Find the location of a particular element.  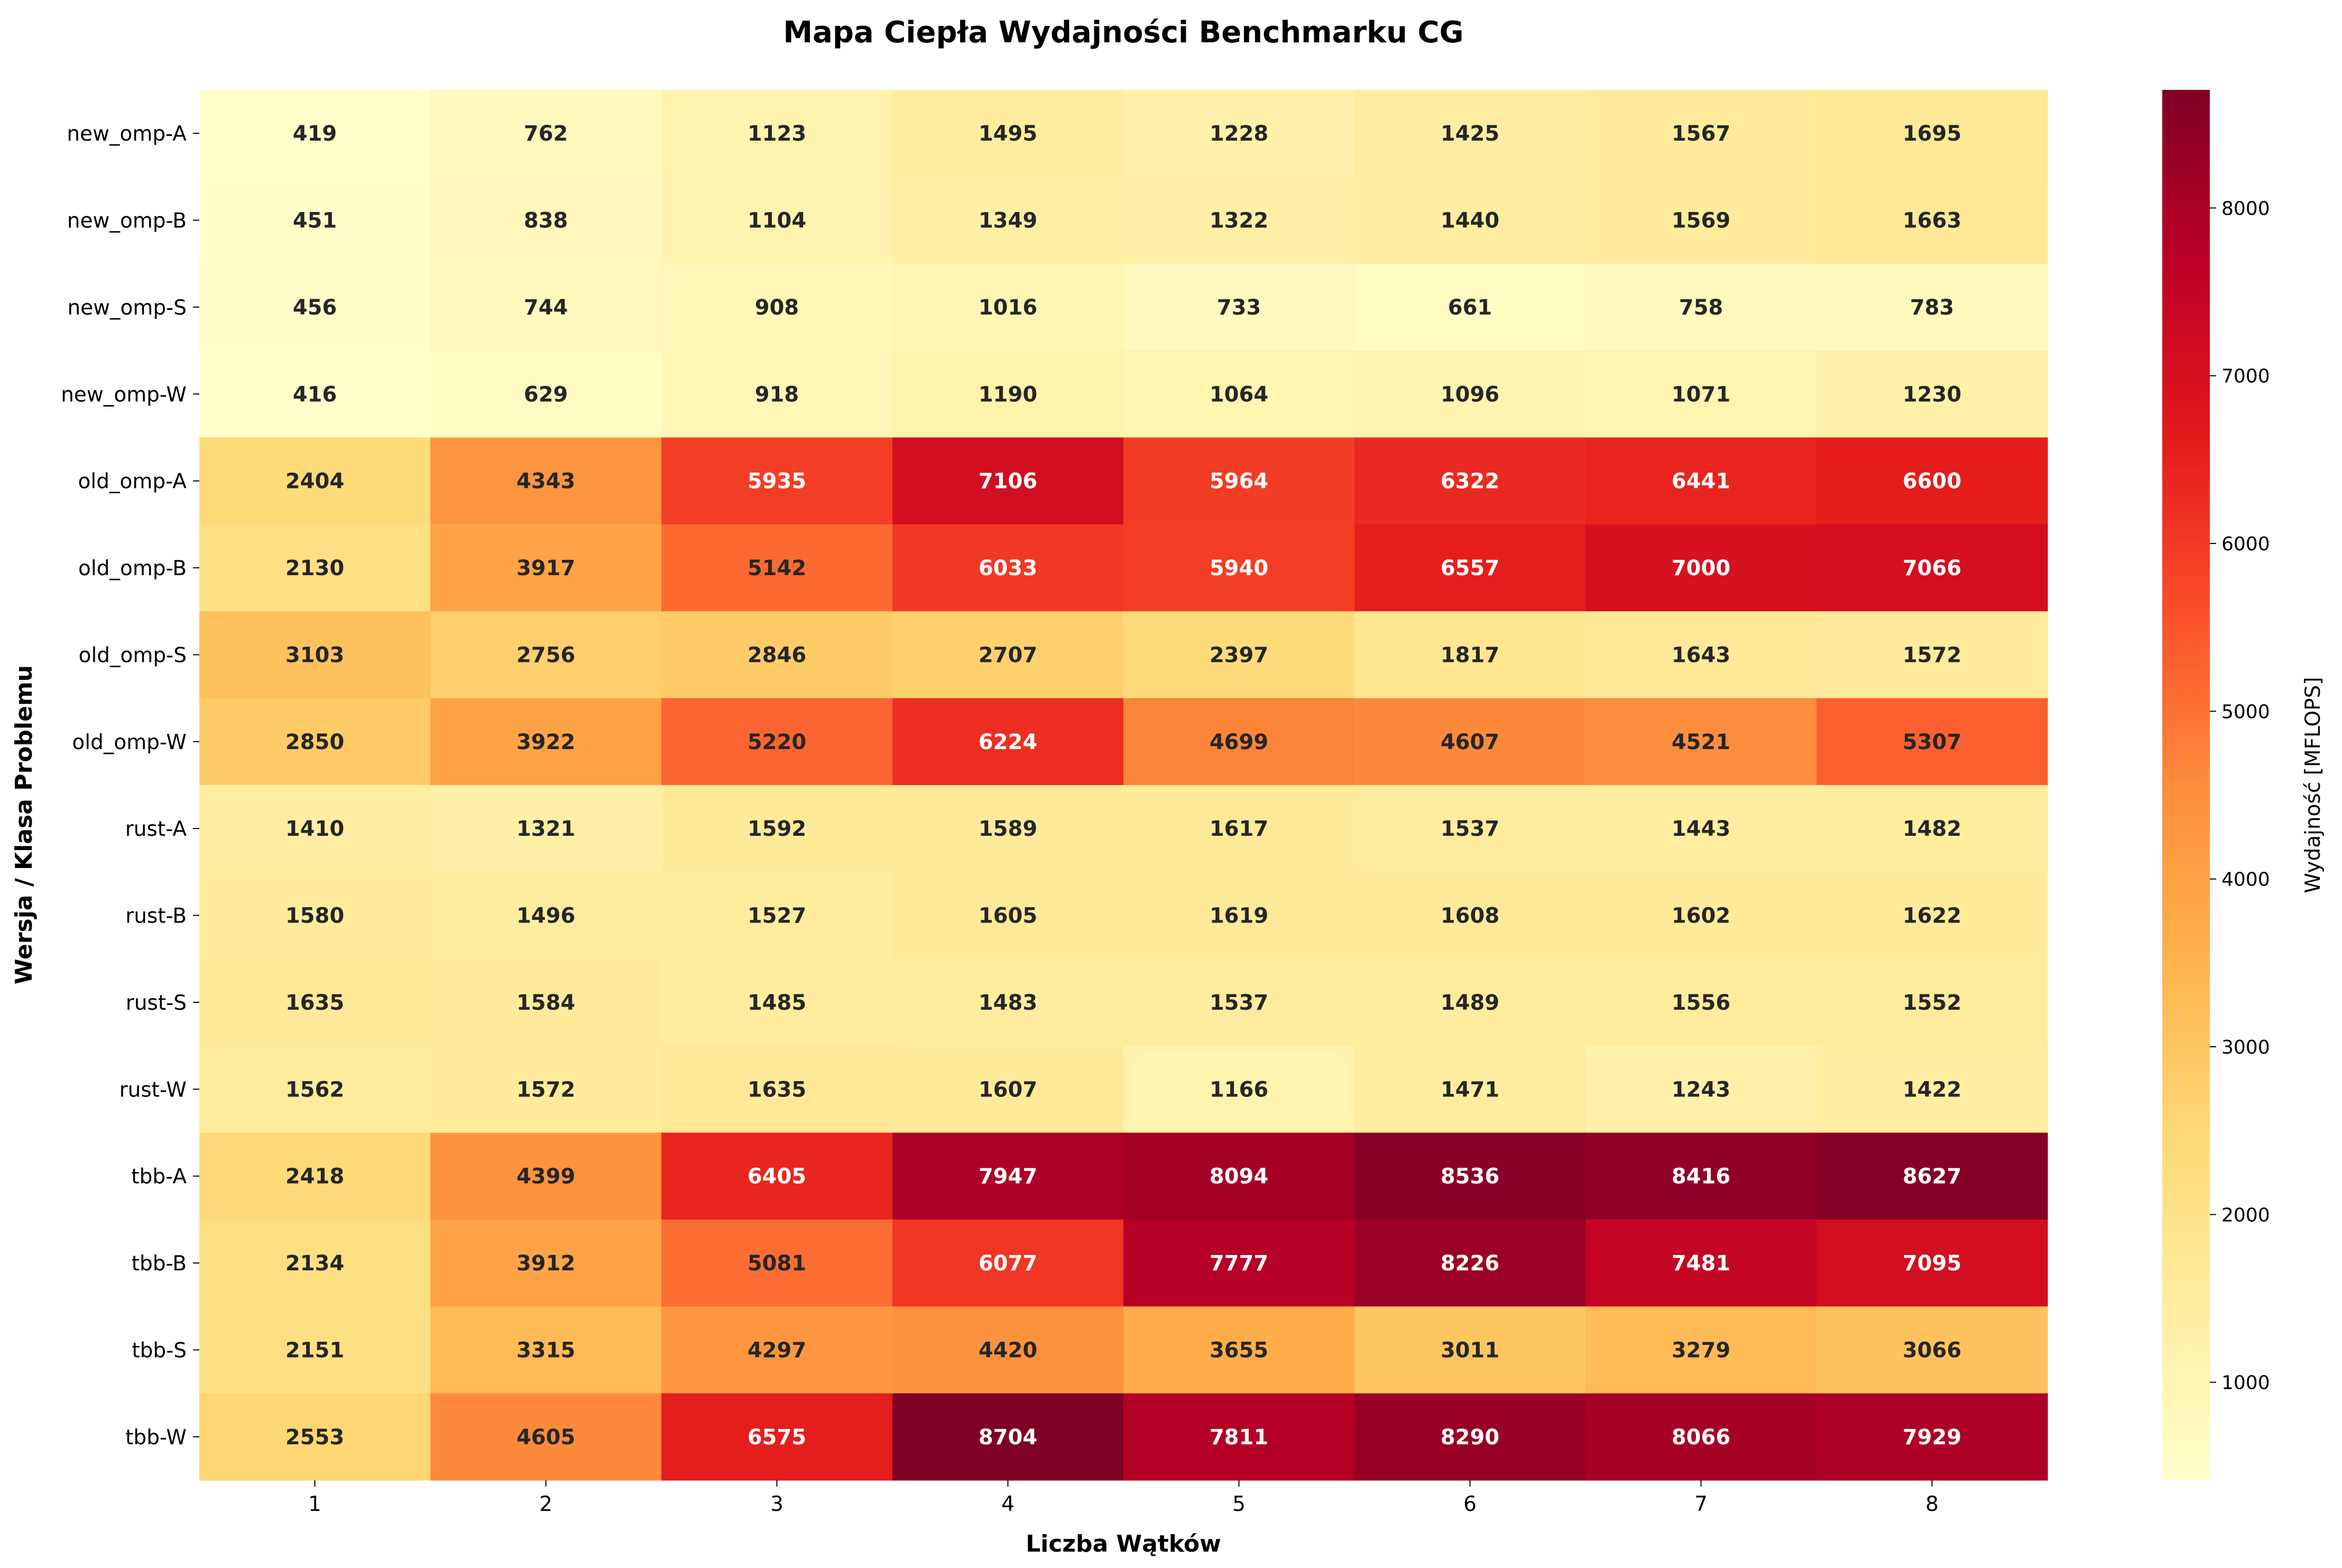

cell-value-label: 1495 is located at coordinates (1008, 134).